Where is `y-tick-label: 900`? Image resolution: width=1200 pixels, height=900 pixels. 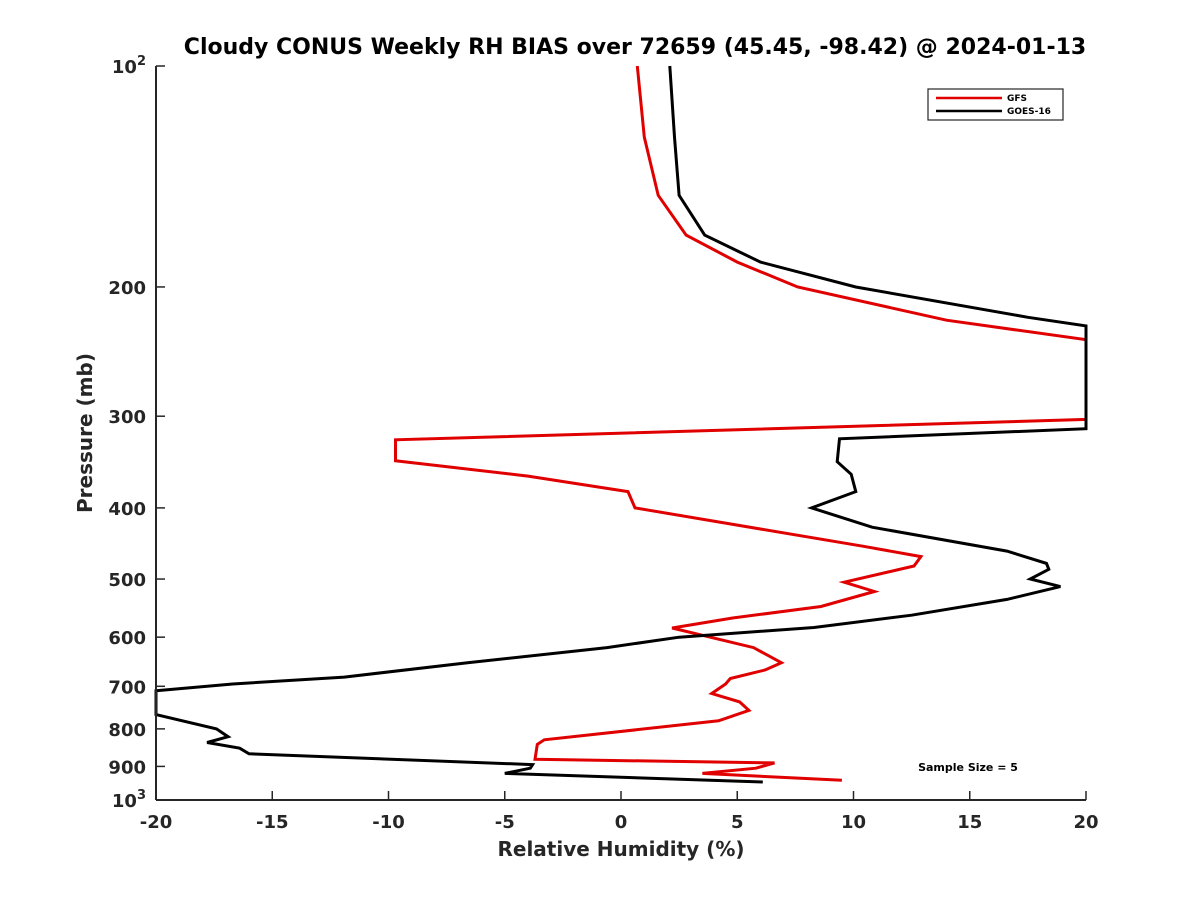
y-tick-label: 900 is located at coordinates (127, 767).